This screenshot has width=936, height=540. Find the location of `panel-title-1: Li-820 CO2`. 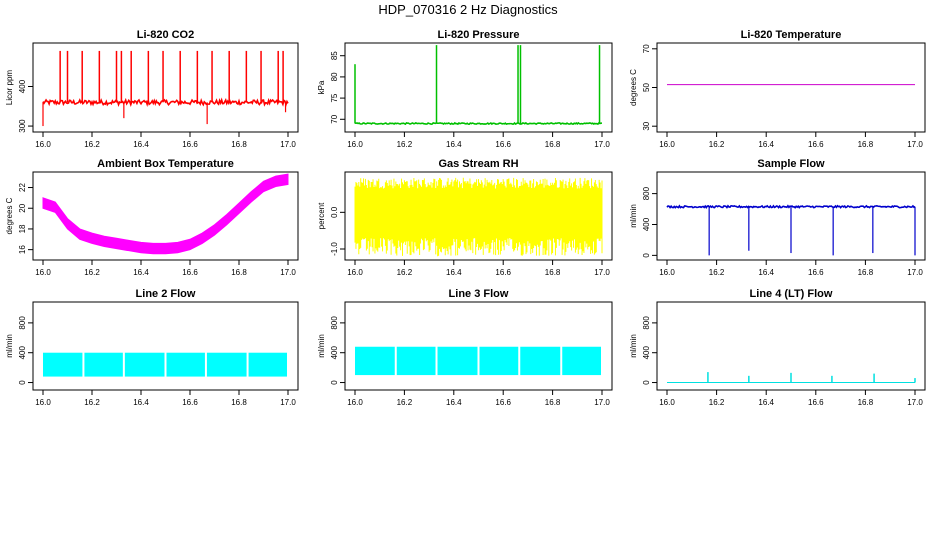

panel-title-1: Li-820 CO2 is located at coordinates (165, 35).